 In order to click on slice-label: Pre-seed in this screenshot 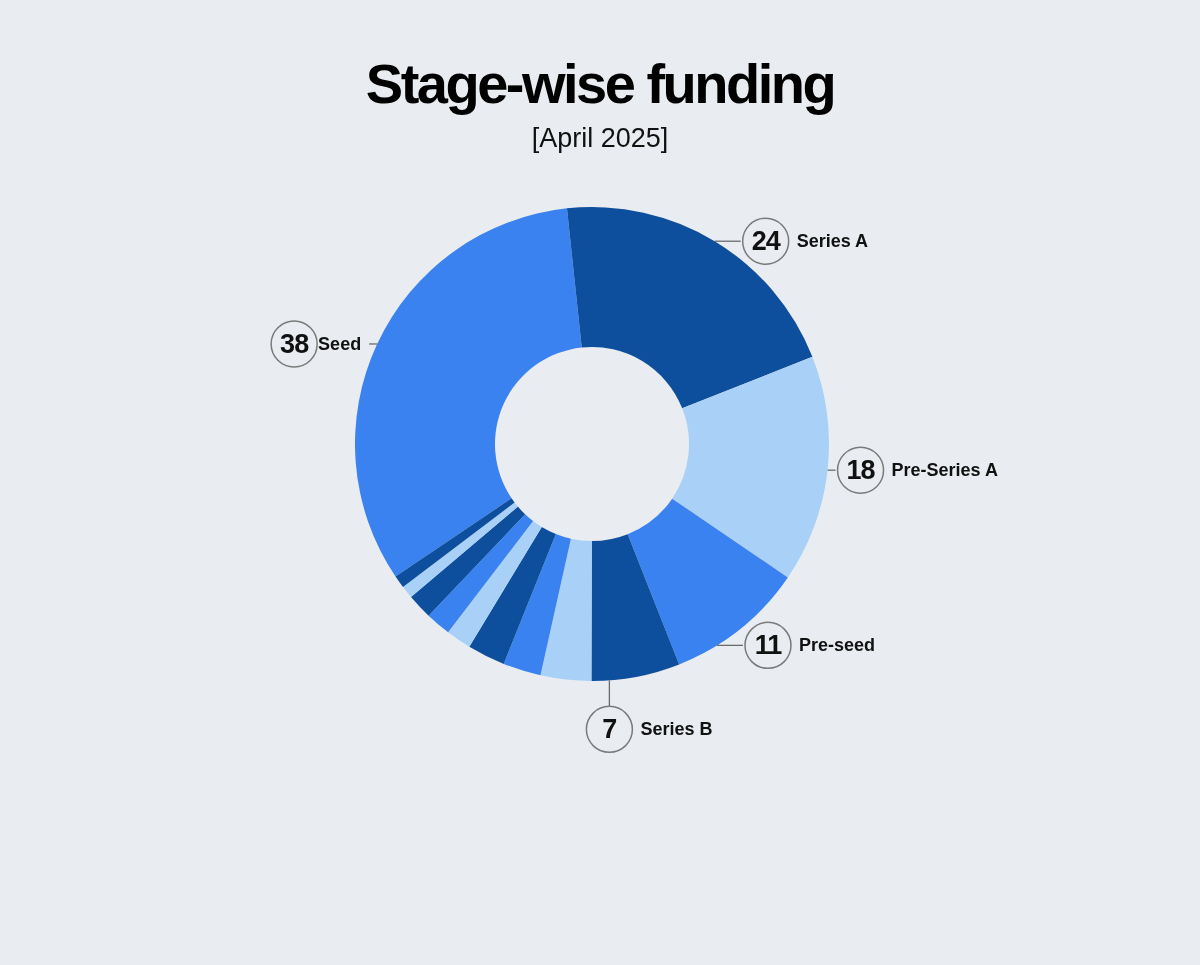, I will do `click(837, 645)`.